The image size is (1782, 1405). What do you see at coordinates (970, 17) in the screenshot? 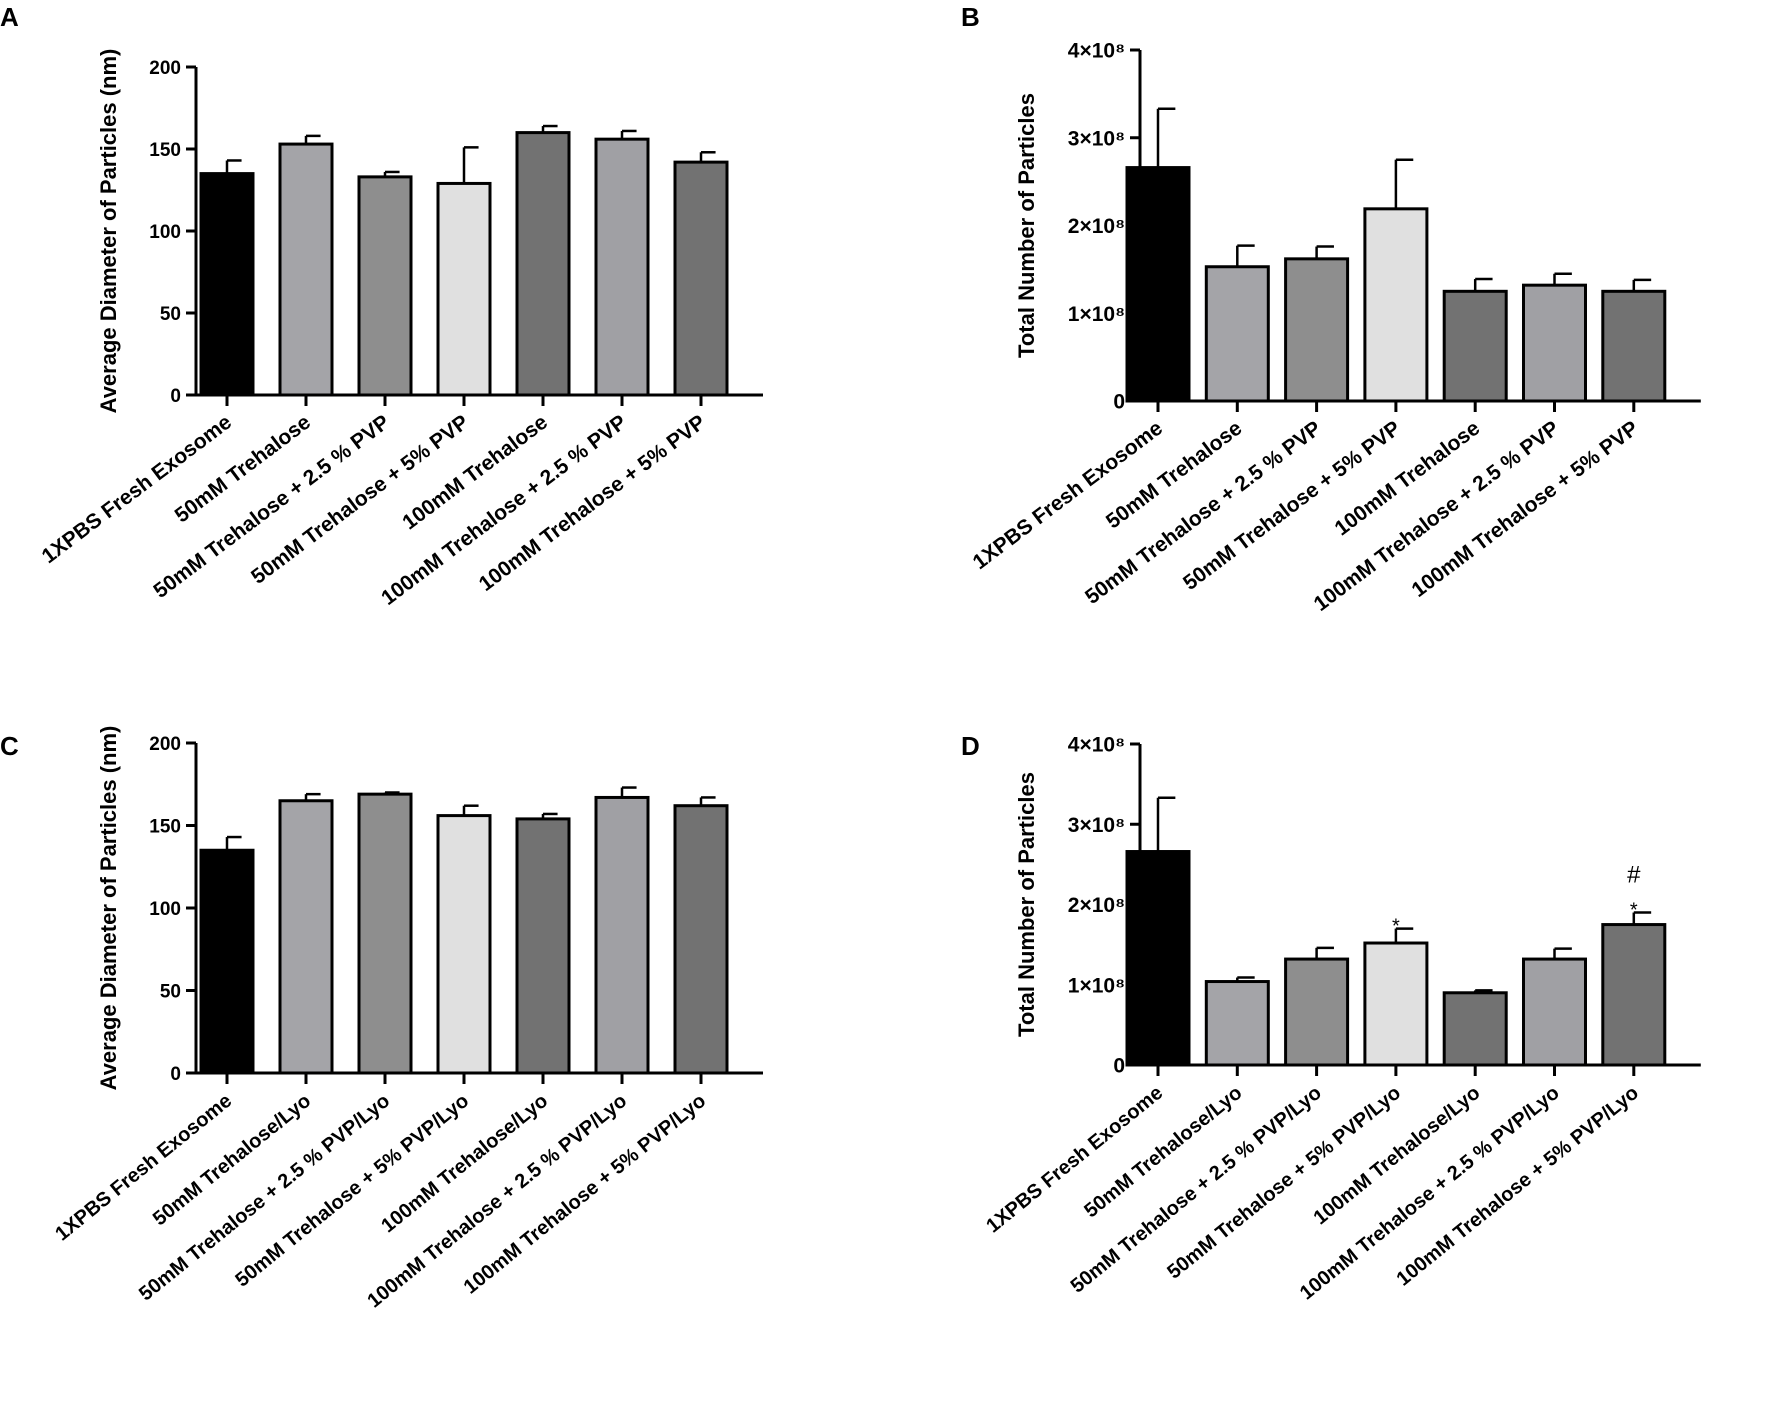
I see `panel-b-label: B` at bounding box center [970, 17].